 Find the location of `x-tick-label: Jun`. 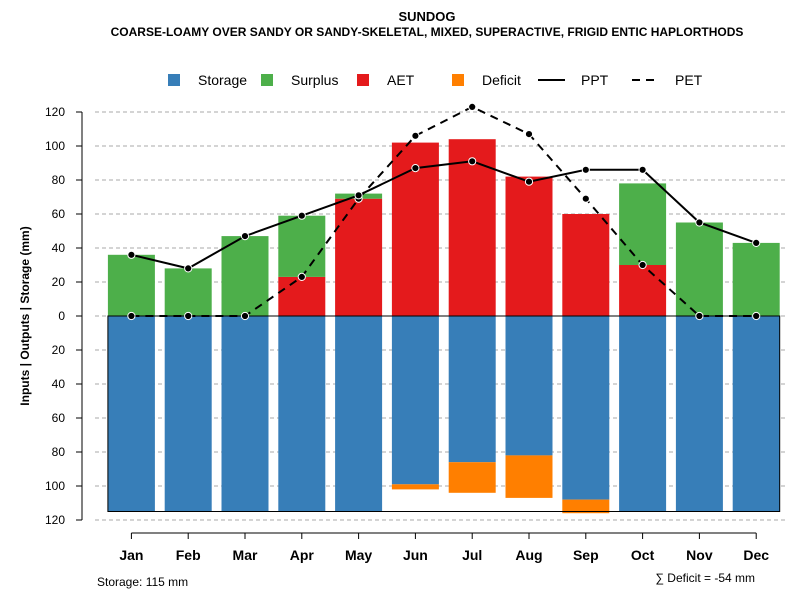

x-tick-label: Jun is located at coordinates (415, 555).